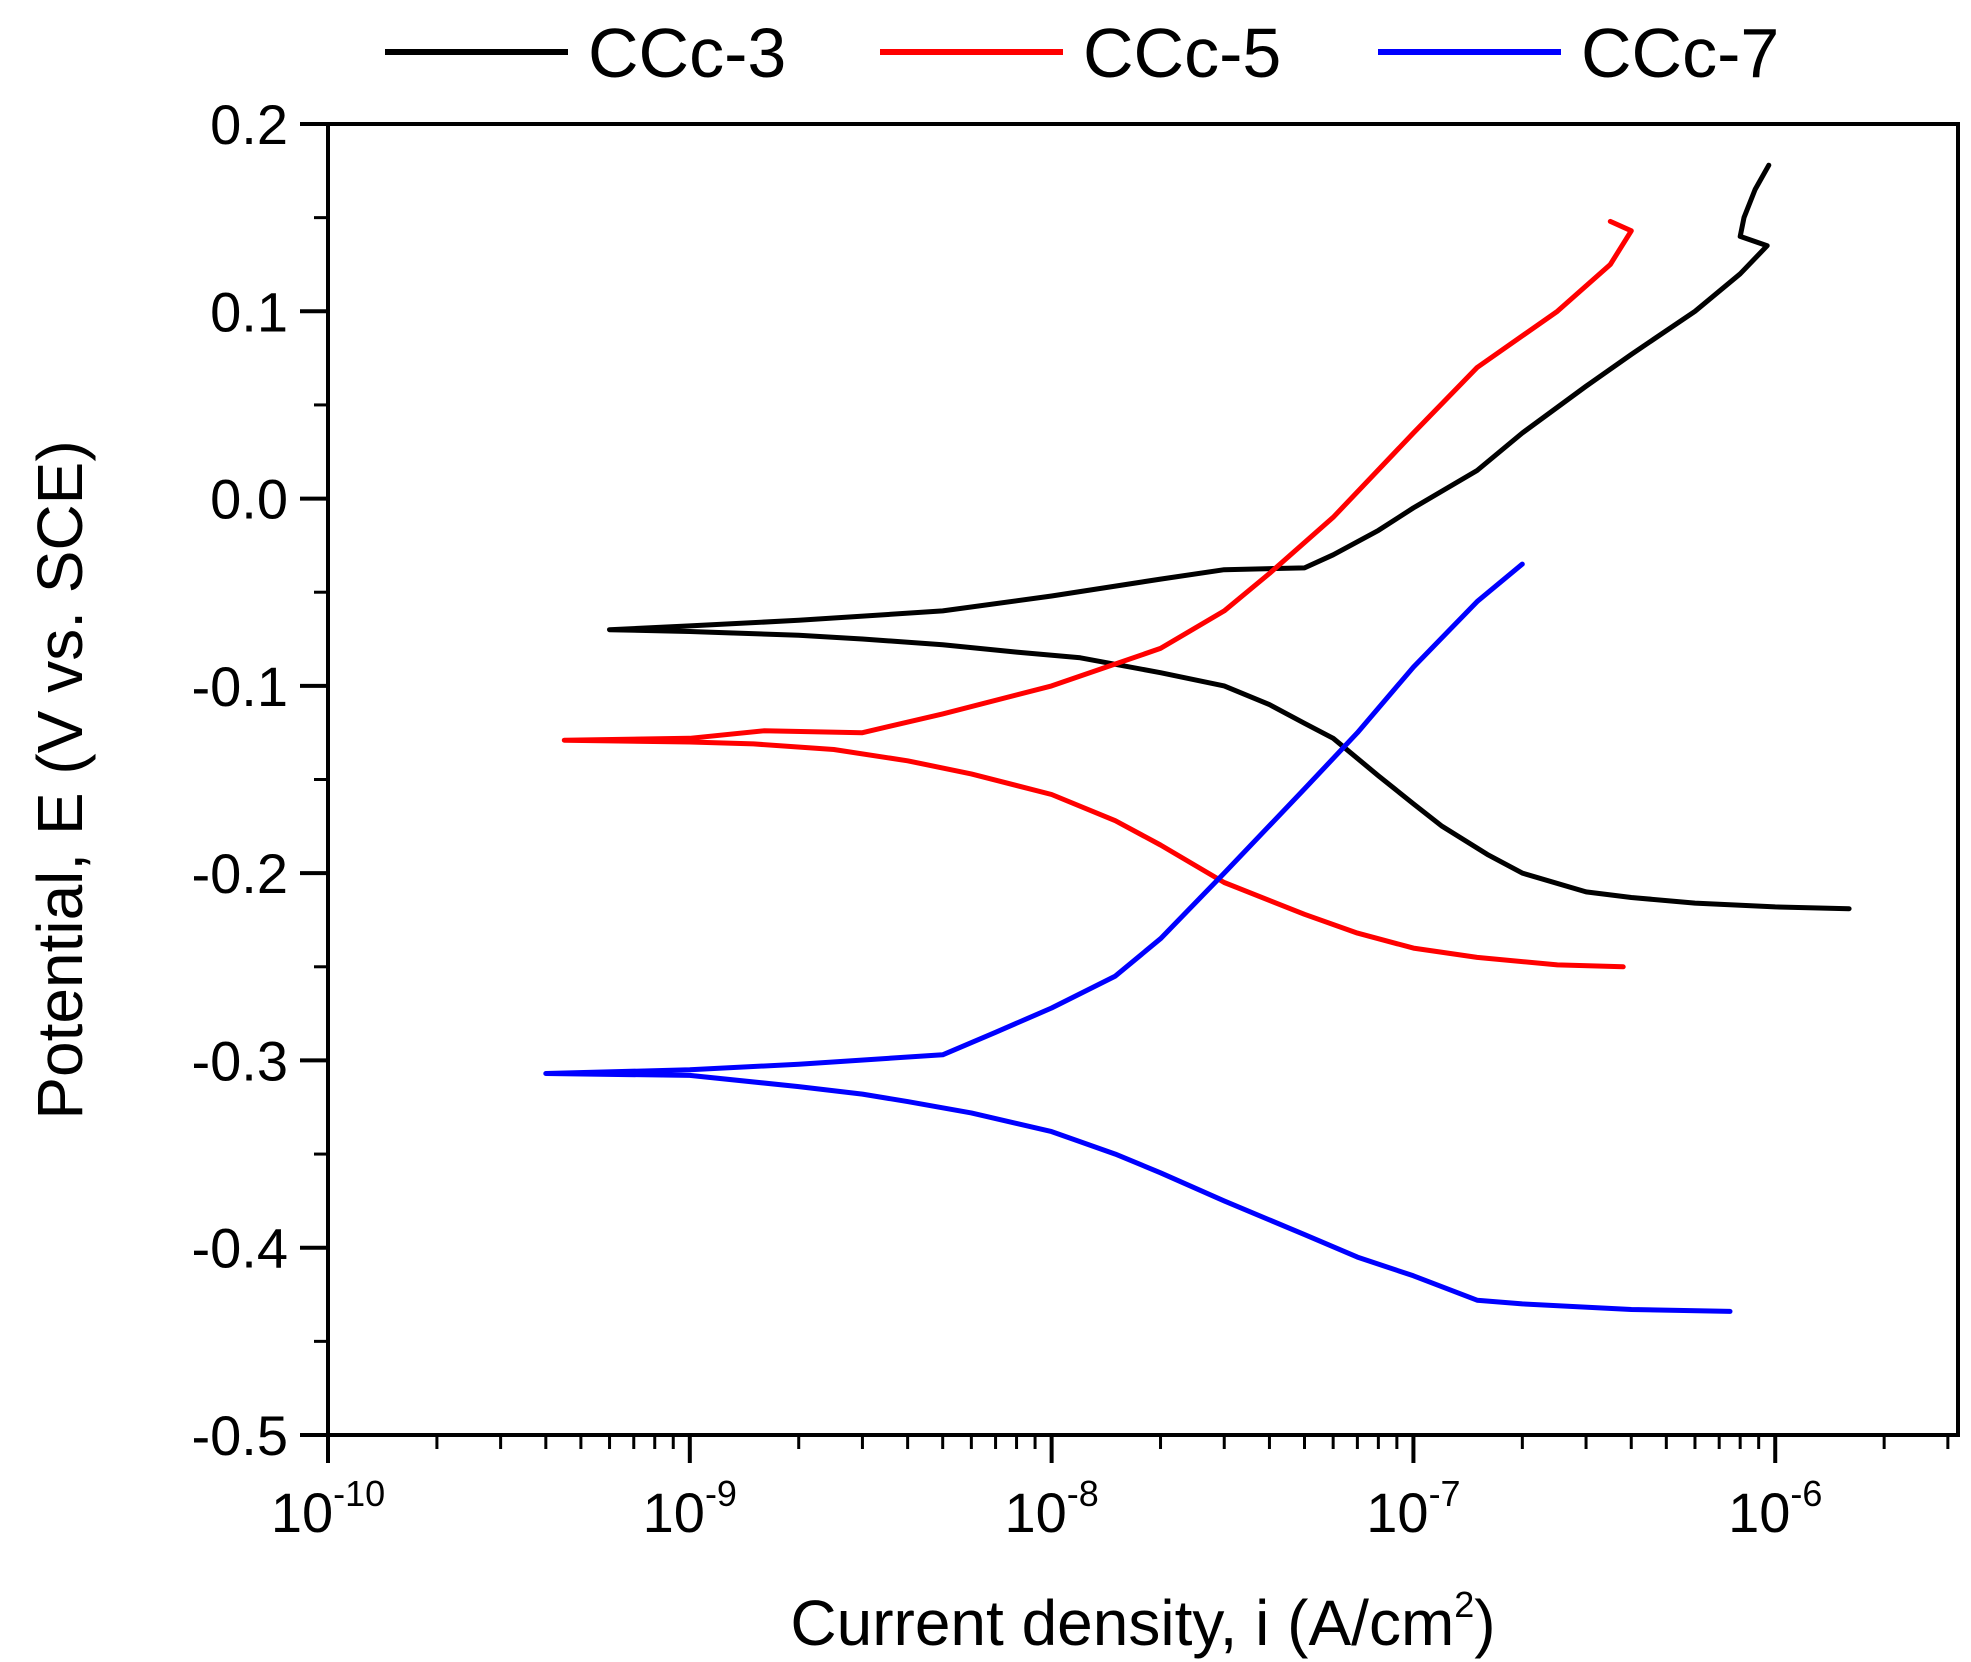 This screenshot has height=1662, width=1971. Describe the element at coordinates (1110, 1489) in the screenshot. I see `x-axis: 10⁻¹⁰ 10⁻⁹ 10⁻⁸ 10⁻⁷ 10⁻⁶` at that location.